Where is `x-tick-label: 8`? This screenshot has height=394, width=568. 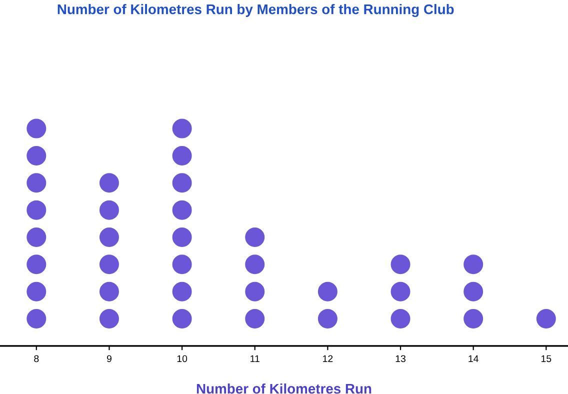 x-tick-label: 8 is located at coordinates (36, 358).